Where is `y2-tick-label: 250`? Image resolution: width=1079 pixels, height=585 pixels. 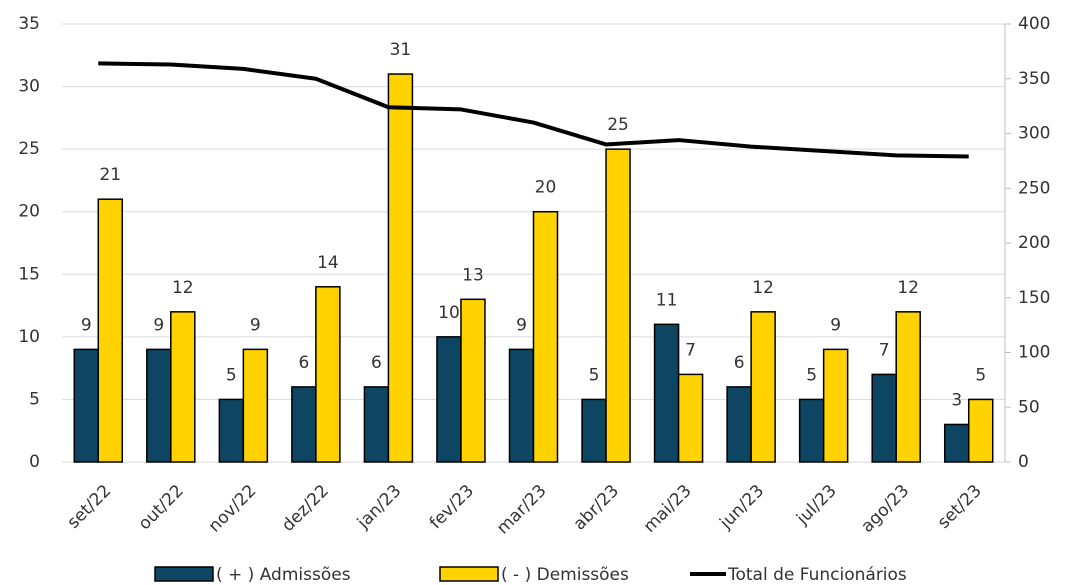 y2-tick-label: 250 is located at coordinates (1034, 188).